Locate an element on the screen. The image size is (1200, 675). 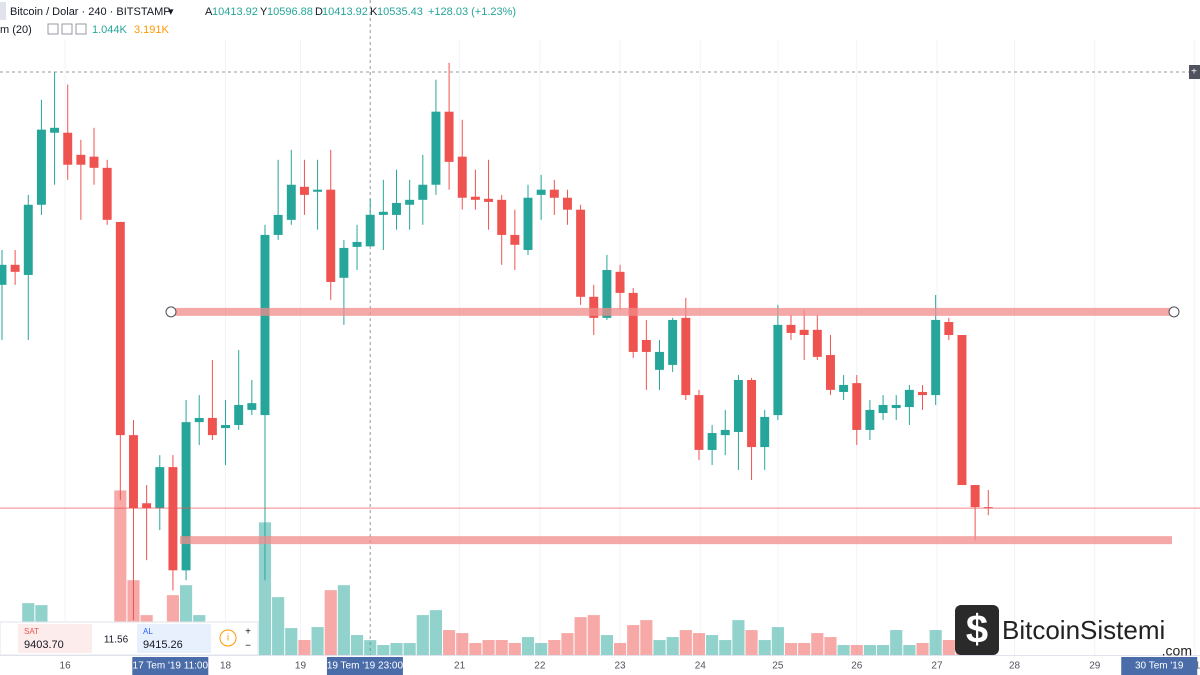
x-tick-label: 25 is located at coordinates (778, 666).